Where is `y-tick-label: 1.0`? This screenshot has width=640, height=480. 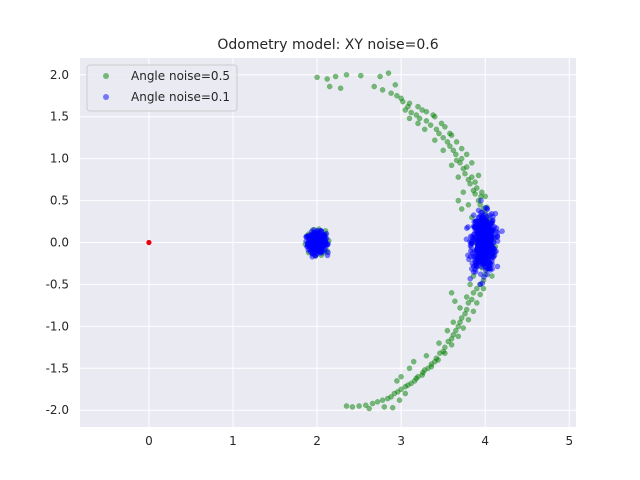 y-tick-label: 1.0 is located at coordinates (59, 159).